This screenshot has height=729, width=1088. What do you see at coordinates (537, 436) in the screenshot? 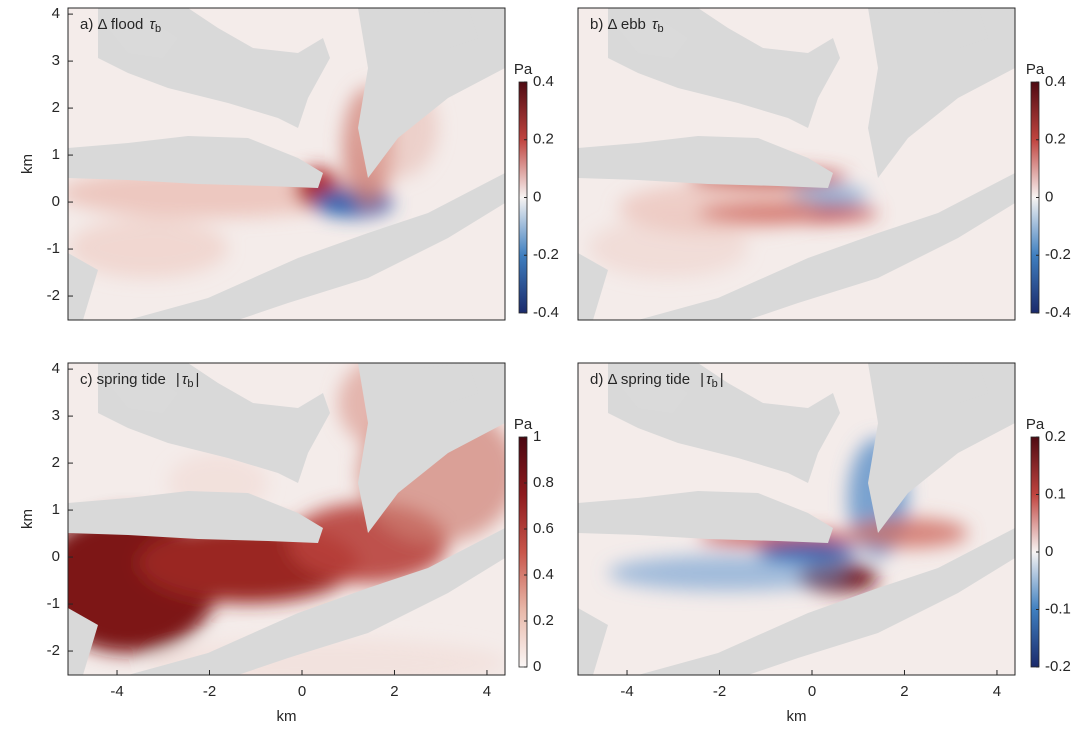
I see `colorbar-tick-label: 1` at bounding box center [537, 436].